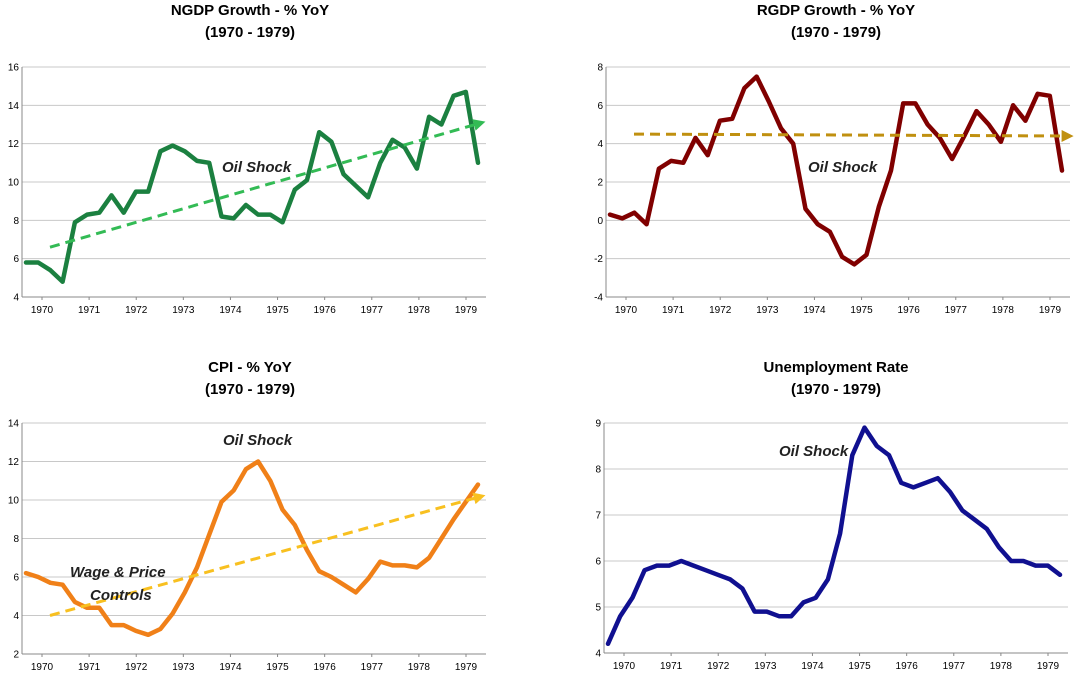  What do you see at coordinates (250, 10) in the screenshot?
I see `chart-title: NGDP Growth - % YoY` at bounding box center [250, 10].